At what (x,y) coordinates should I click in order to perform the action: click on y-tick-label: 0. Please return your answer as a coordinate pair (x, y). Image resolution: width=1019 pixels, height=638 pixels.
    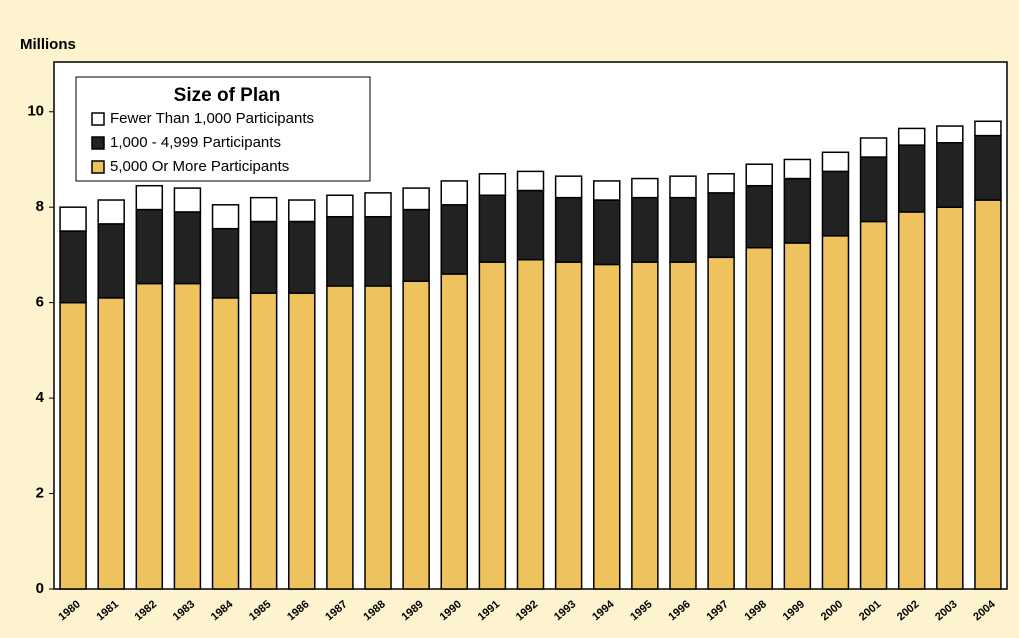
    Looking at the image, I should click on (40, 588).